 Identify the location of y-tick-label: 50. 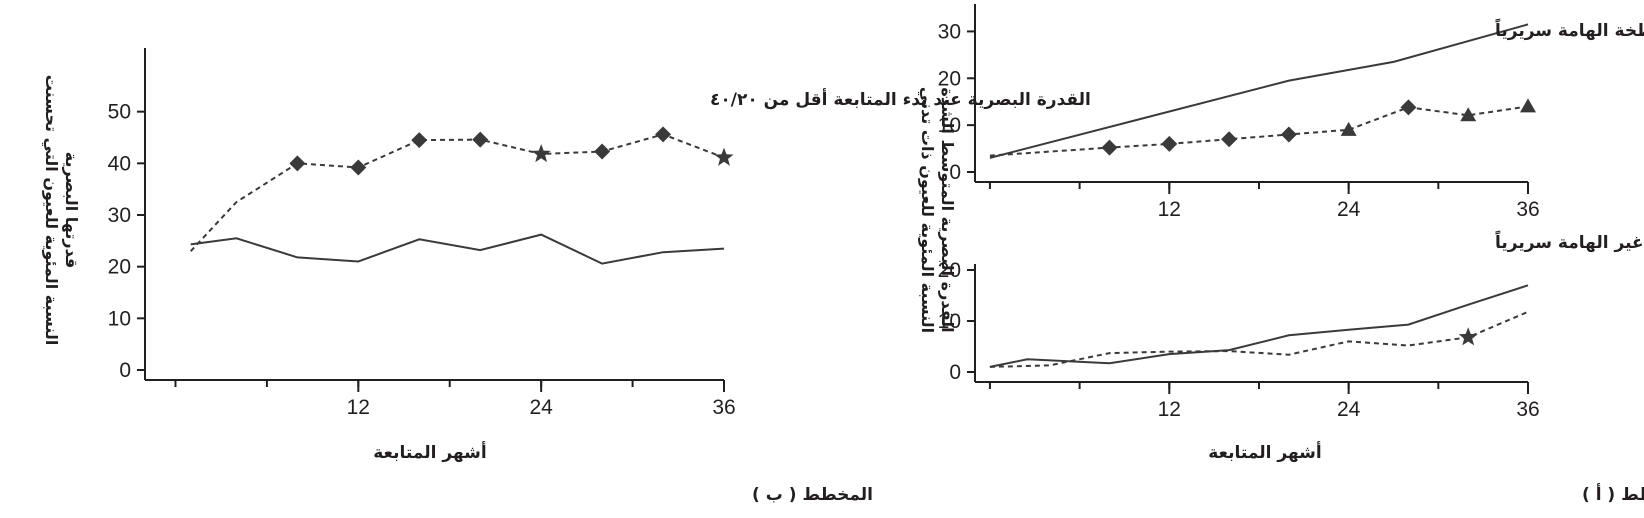
(119, 112).